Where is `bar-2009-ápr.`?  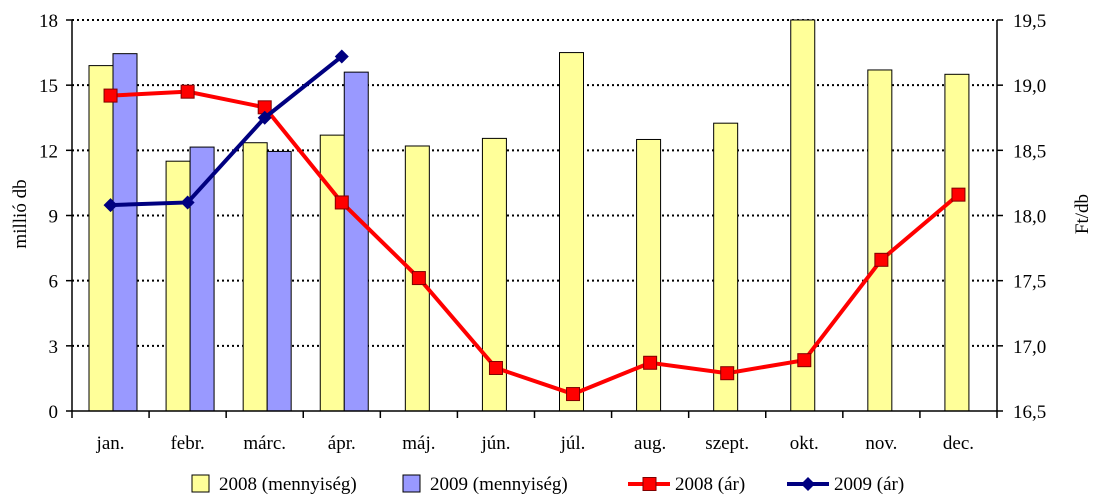
bar-2009-ápr. is located at coordinates (356, 241).